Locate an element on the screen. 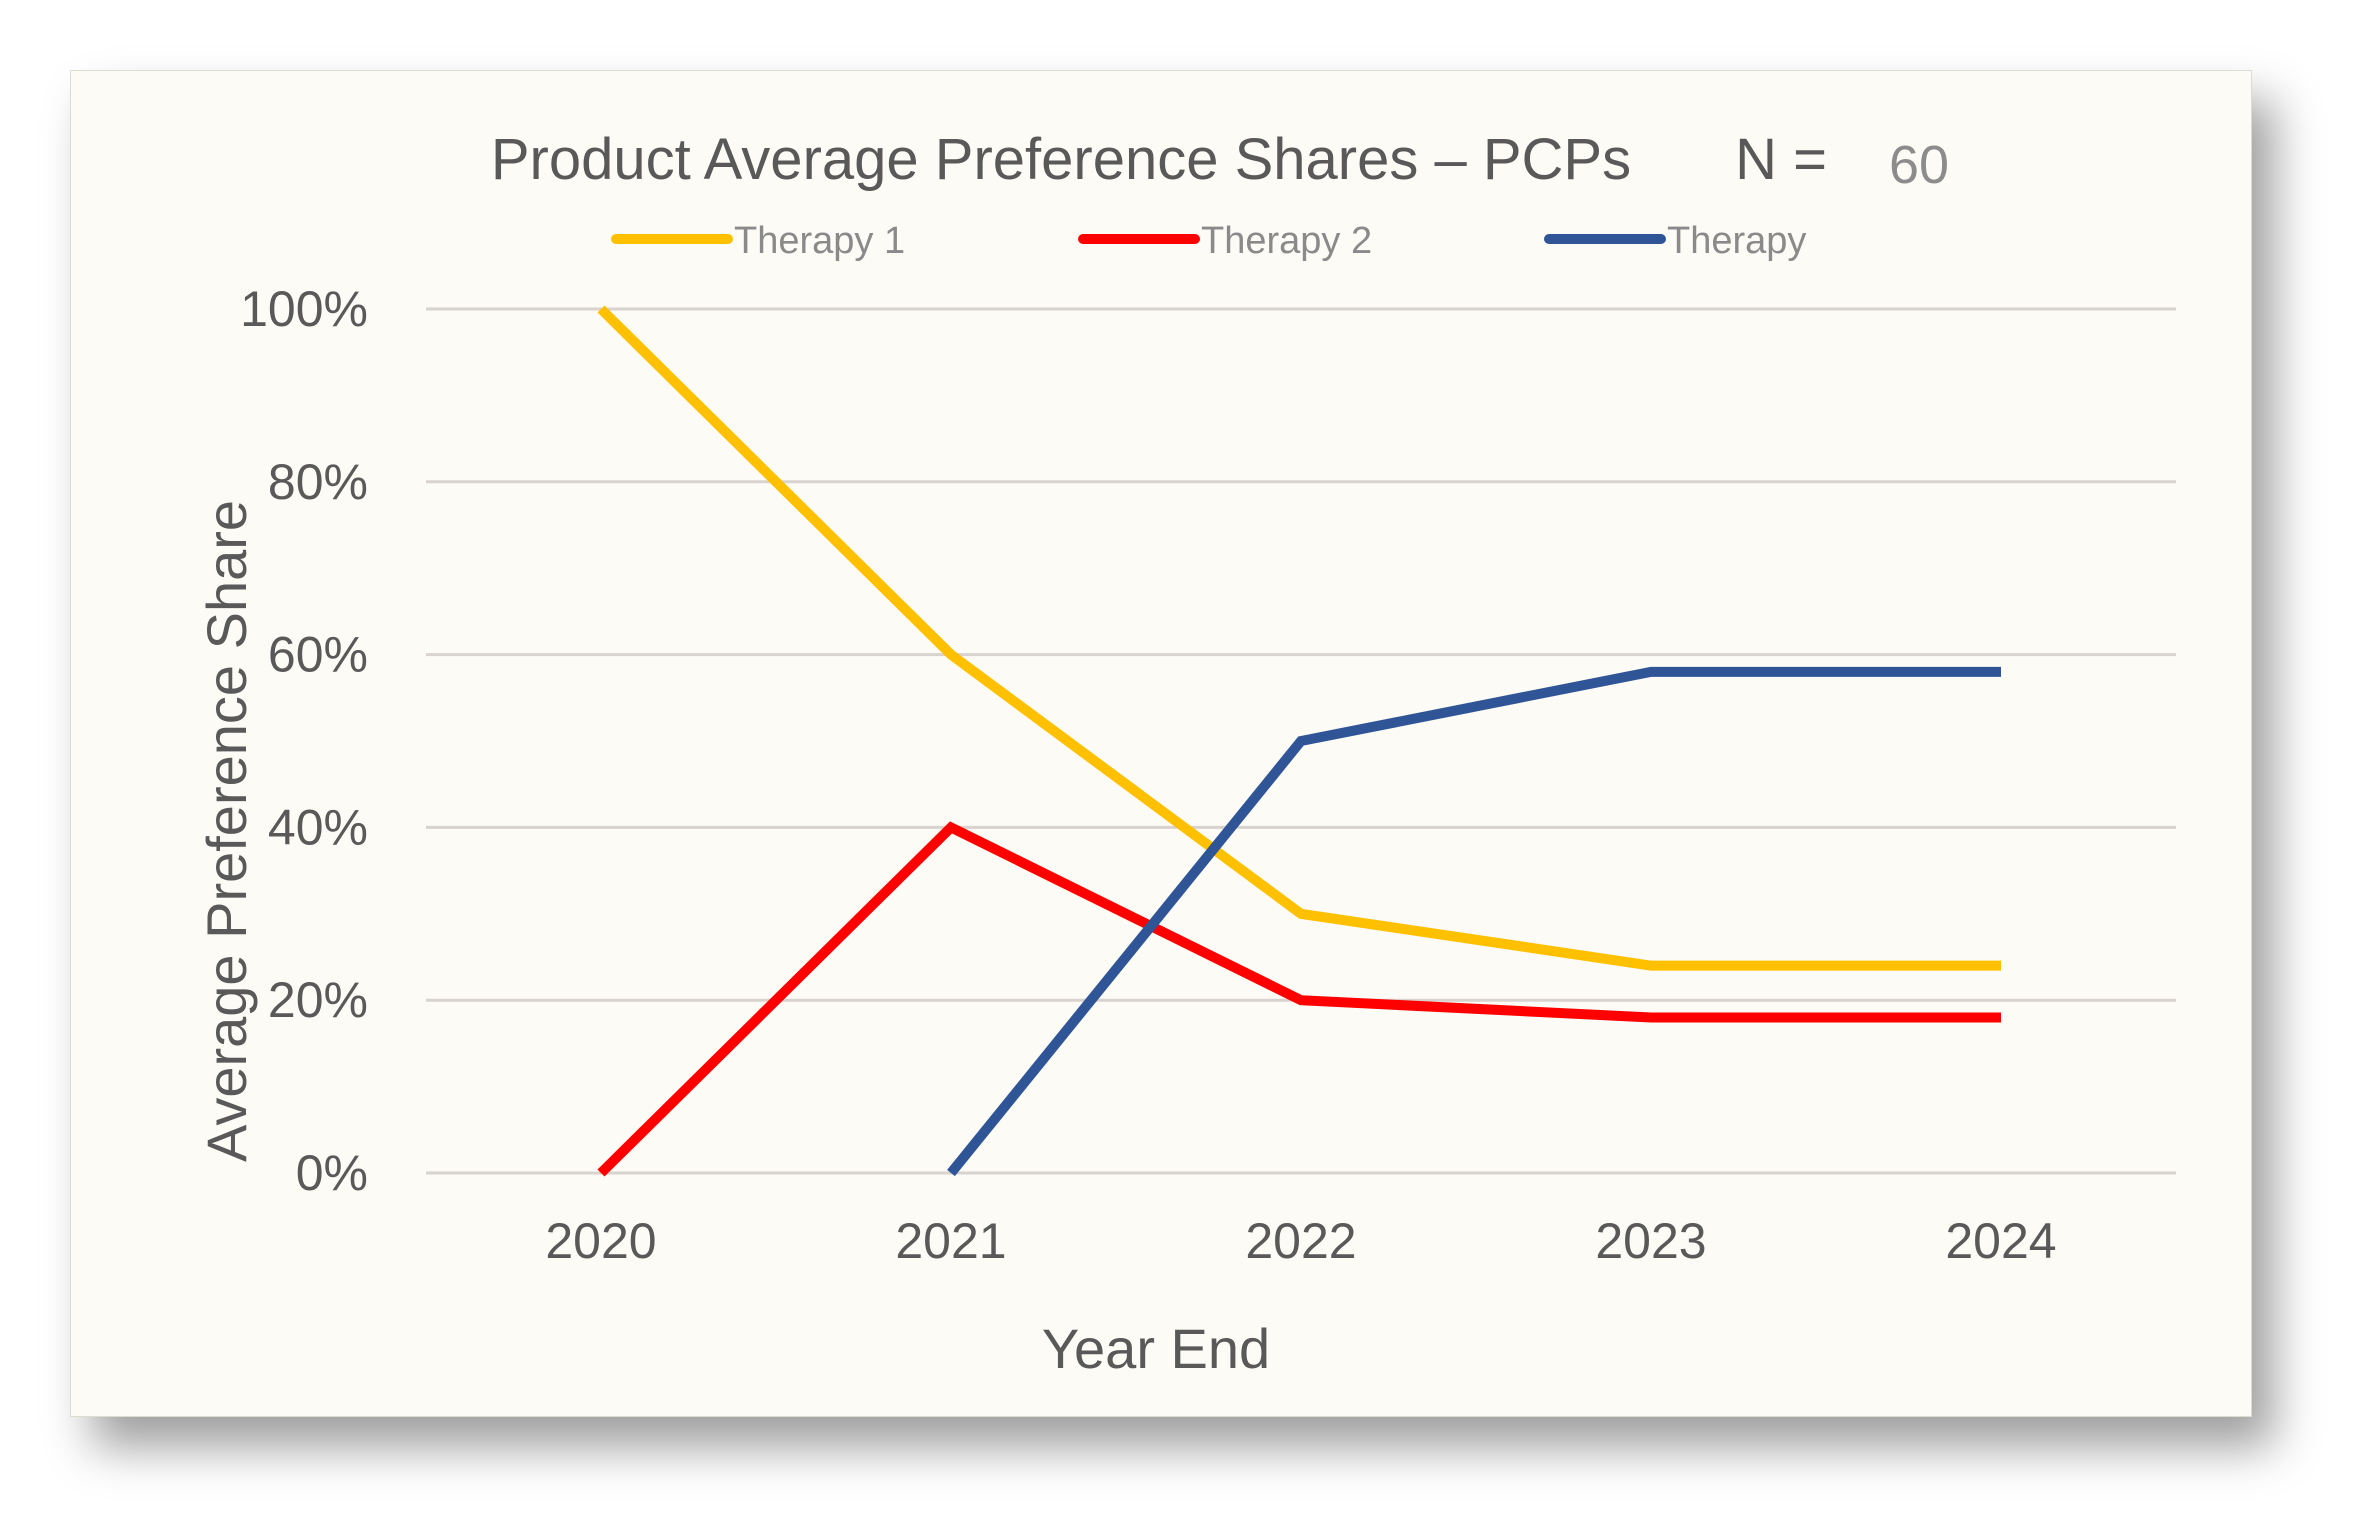 This screenshot has height=1540, width=2371. y-tick-label: 40% is located at coordinates (318, 827).